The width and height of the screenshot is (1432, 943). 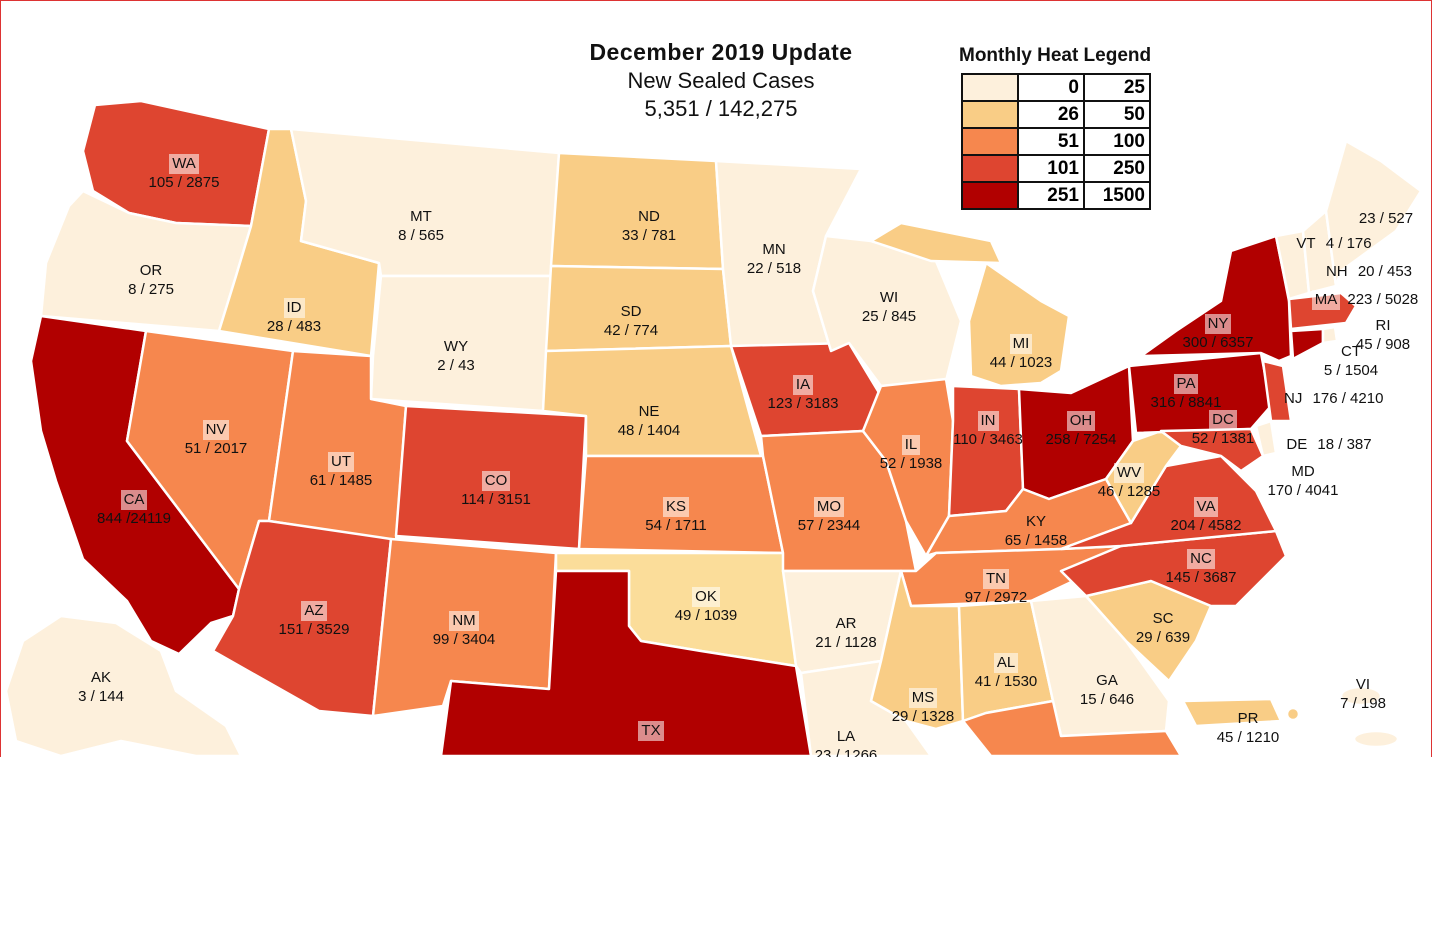 What do you see at coordinates (846, 633) in the screenshot?
I see `label-ar: AR 21 / 1128` at bounding box center [846, 633].